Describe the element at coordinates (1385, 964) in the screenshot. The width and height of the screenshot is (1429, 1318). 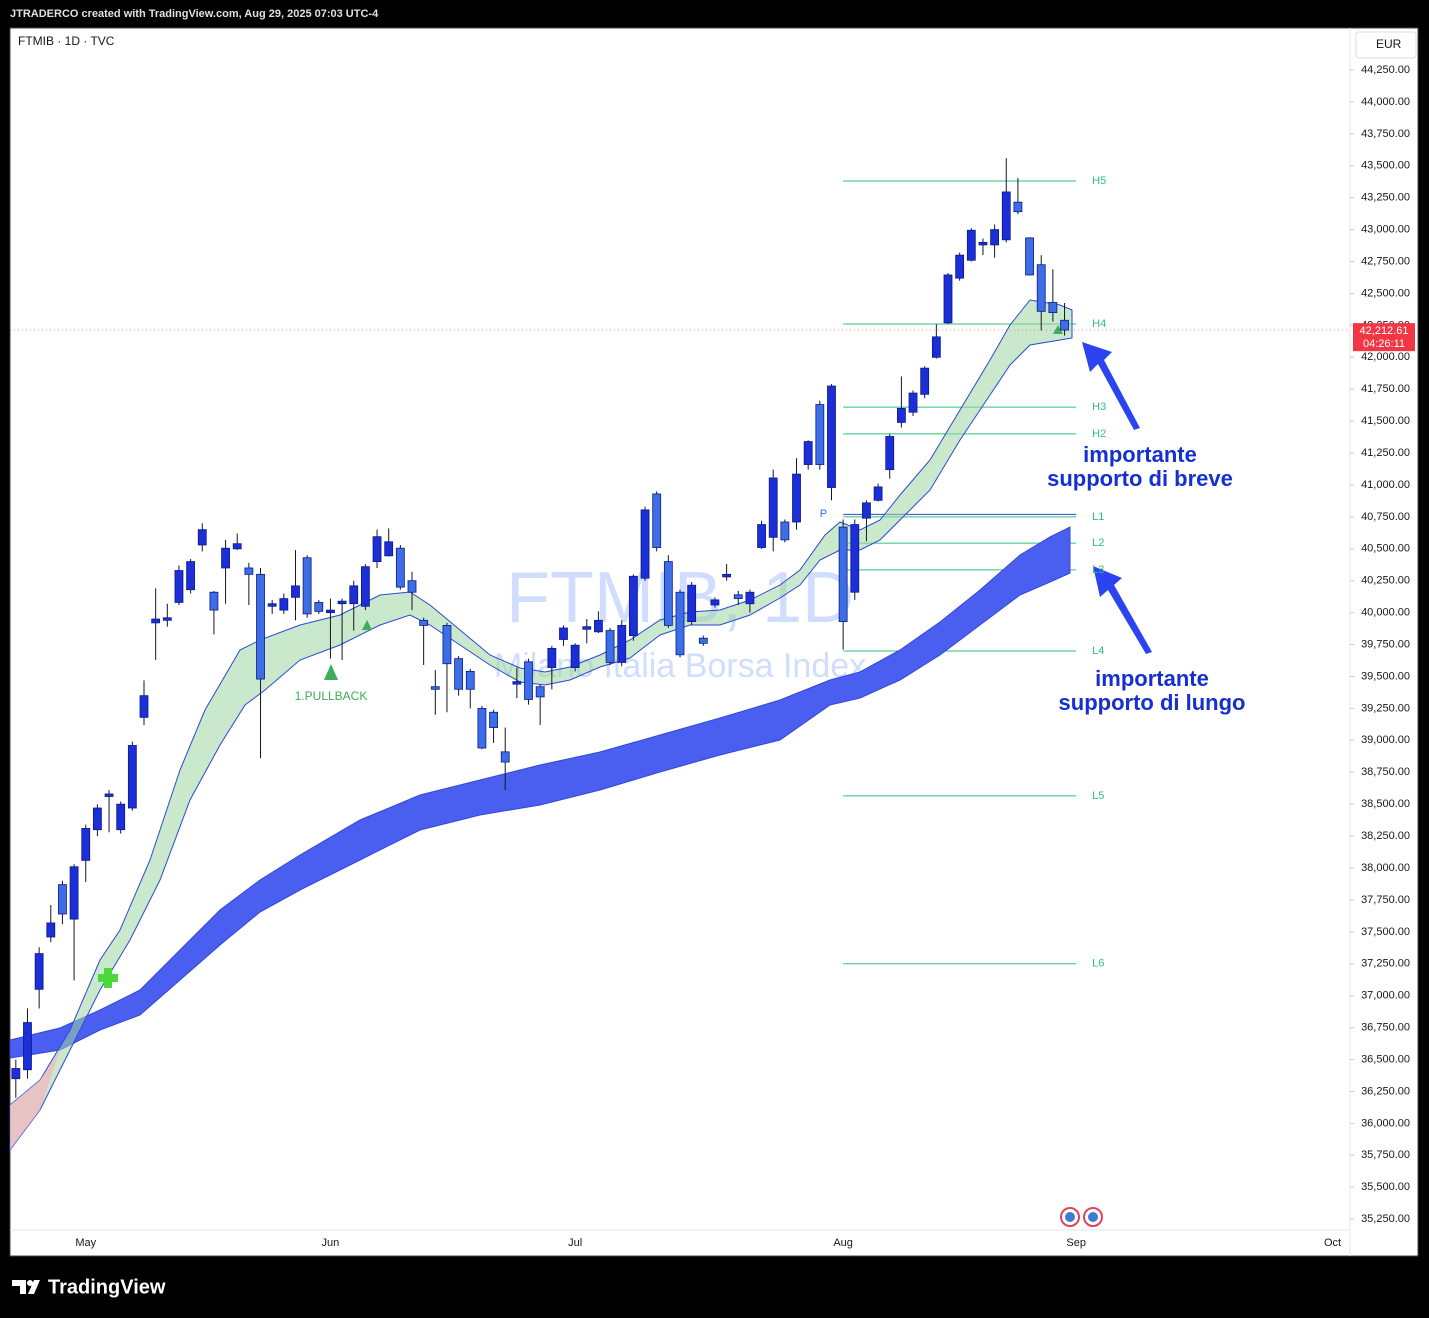
I see `y-tick-label: 37,250.00` at that location.